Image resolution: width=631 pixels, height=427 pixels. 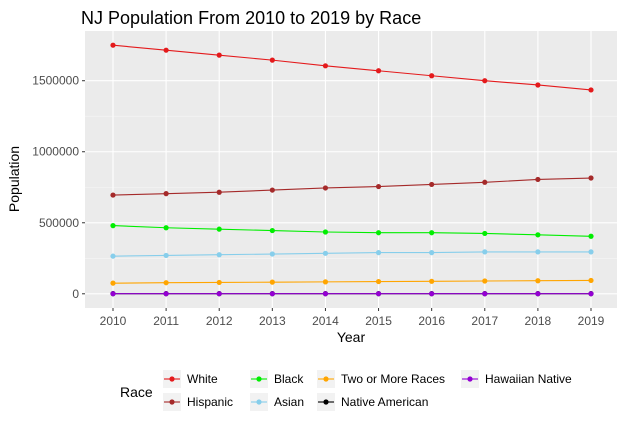 What do you see at coordinates (538, 321) in the screenshot?
I see `x-tick-label: 2018` at bounding box center [538, 321].